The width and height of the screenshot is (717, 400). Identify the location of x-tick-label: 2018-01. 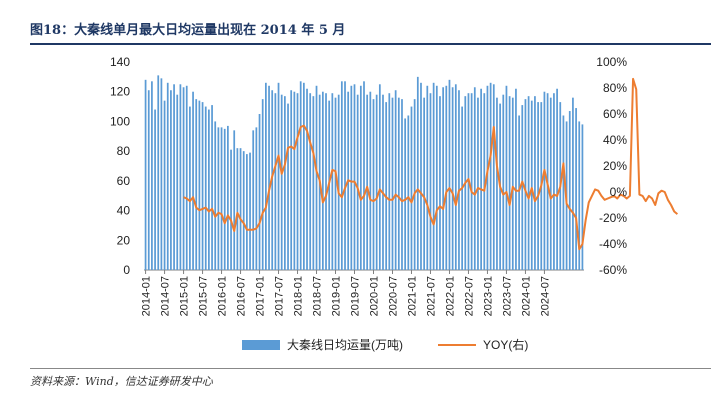
(299, 296).